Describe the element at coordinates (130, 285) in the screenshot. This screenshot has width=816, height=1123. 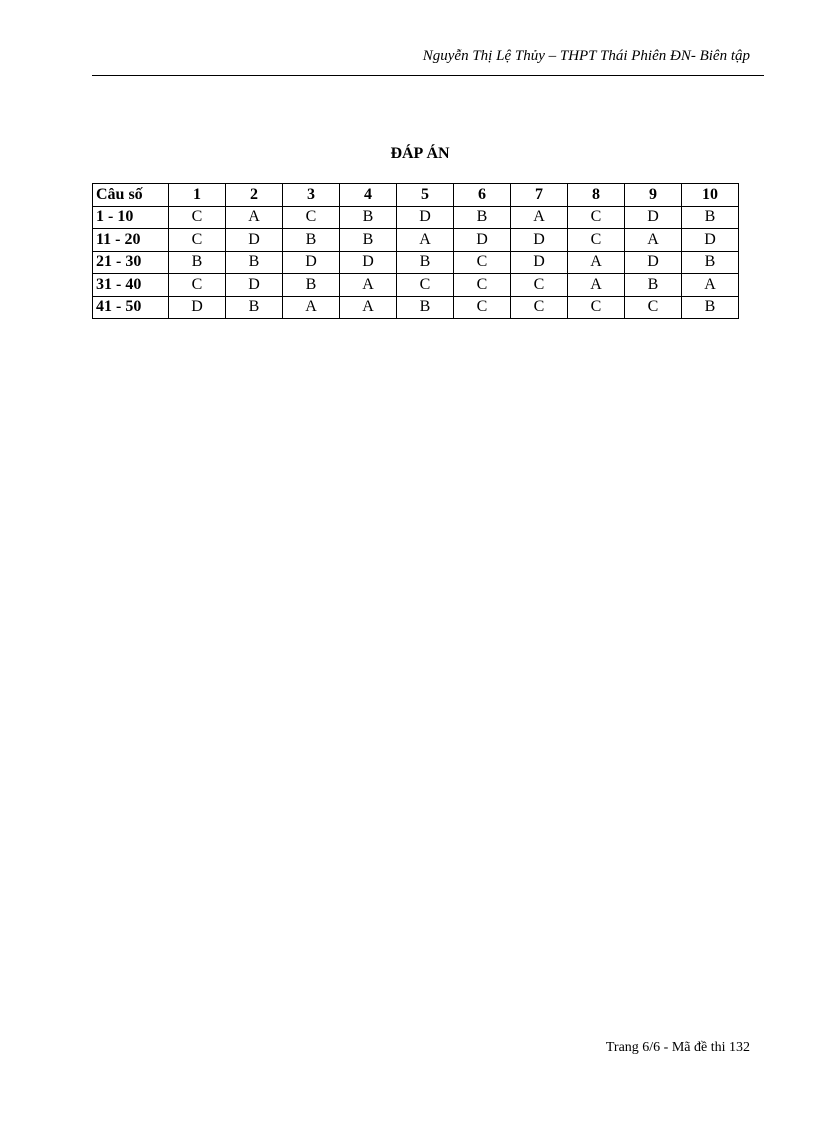
I see `question-range: 31 - 40` at that location.